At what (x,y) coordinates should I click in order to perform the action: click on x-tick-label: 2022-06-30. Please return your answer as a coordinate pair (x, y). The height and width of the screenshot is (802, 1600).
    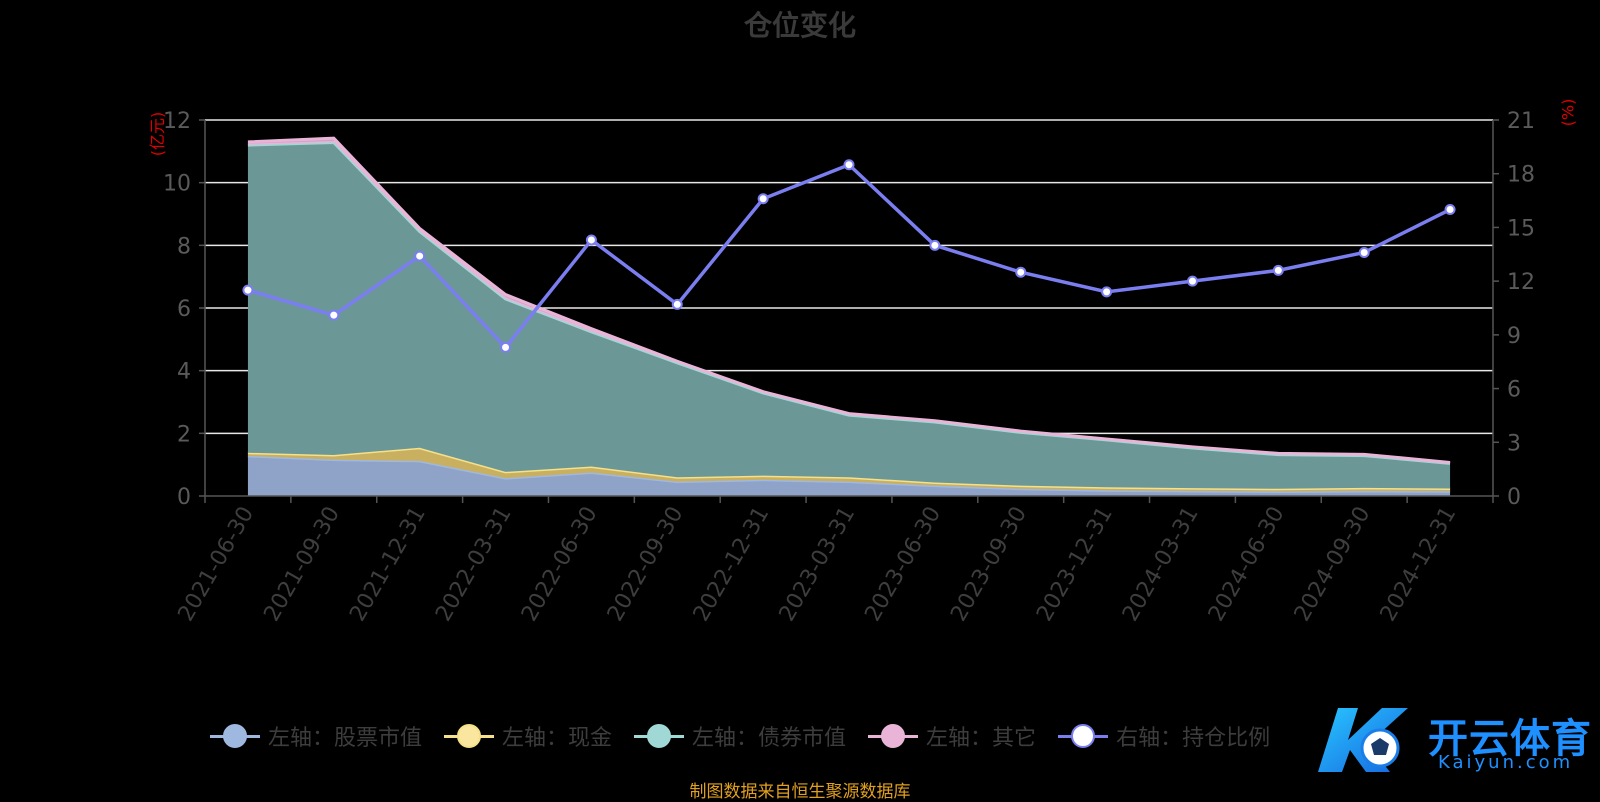
    Looking at the image, I should click on (560, 564).